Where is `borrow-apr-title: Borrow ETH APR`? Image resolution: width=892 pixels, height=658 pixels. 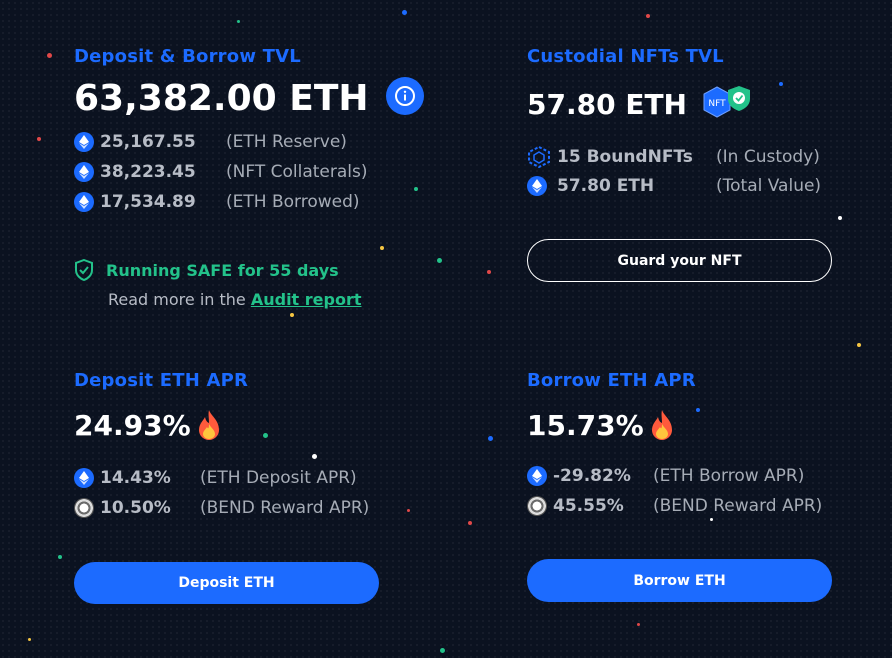
borrow-apr-title: Borrow ETH APR is located at coordinates (611, 380).